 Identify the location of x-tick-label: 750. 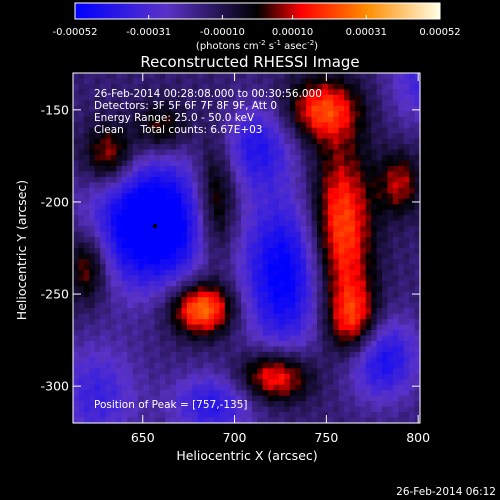
(326, 437).